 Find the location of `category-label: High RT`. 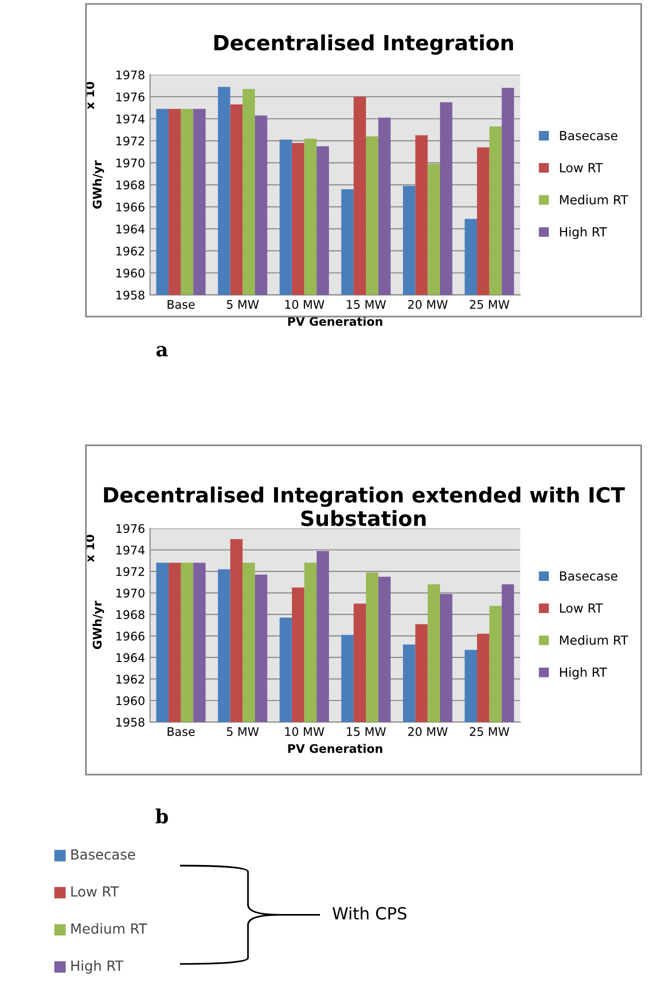

category-label: High RT is located at coordinates (97, 967).